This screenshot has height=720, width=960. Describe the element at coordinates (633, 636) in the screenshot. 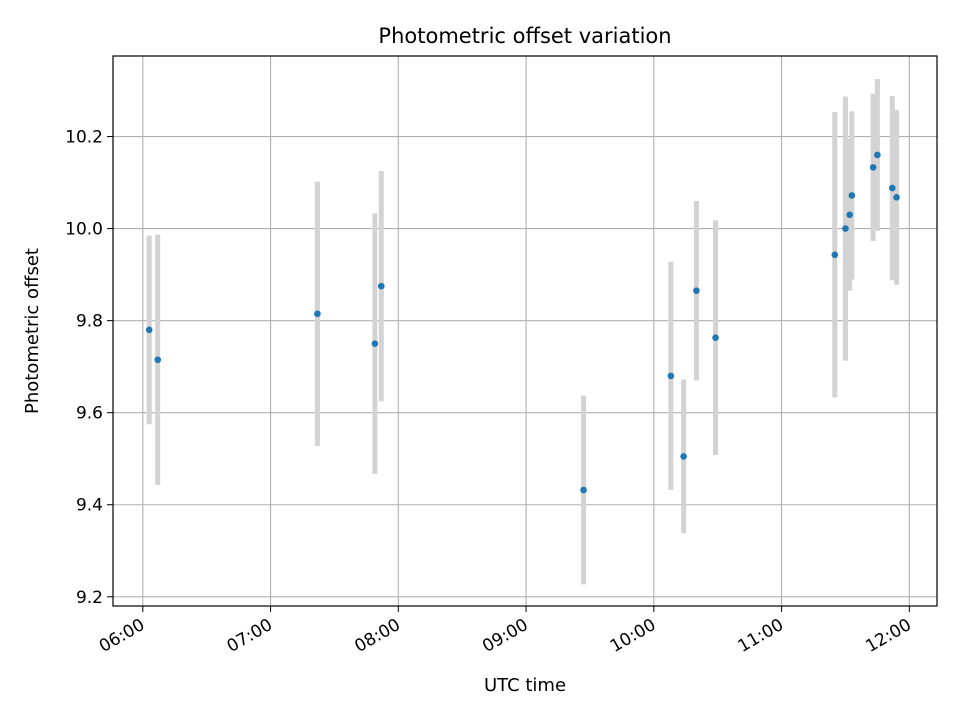

I see `x-tick-label: 10:00` at that location.